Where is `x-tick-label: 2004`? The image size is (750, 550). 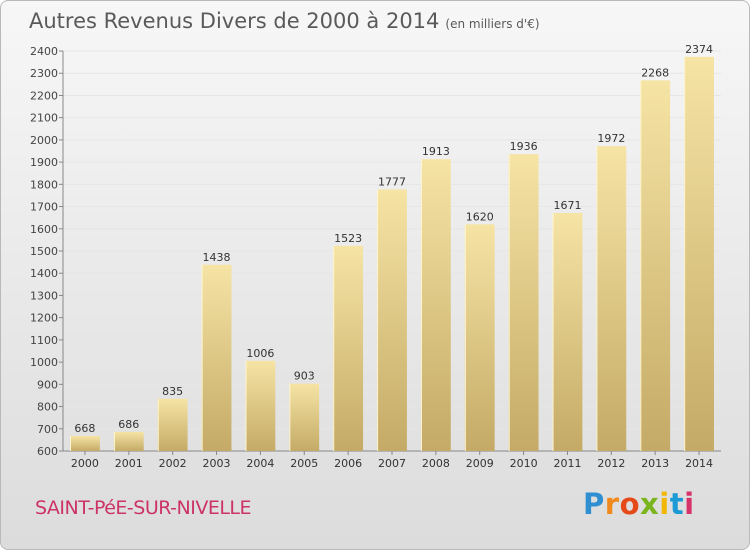 x-tick-label: 2004 is located at coordinates (260, 463).